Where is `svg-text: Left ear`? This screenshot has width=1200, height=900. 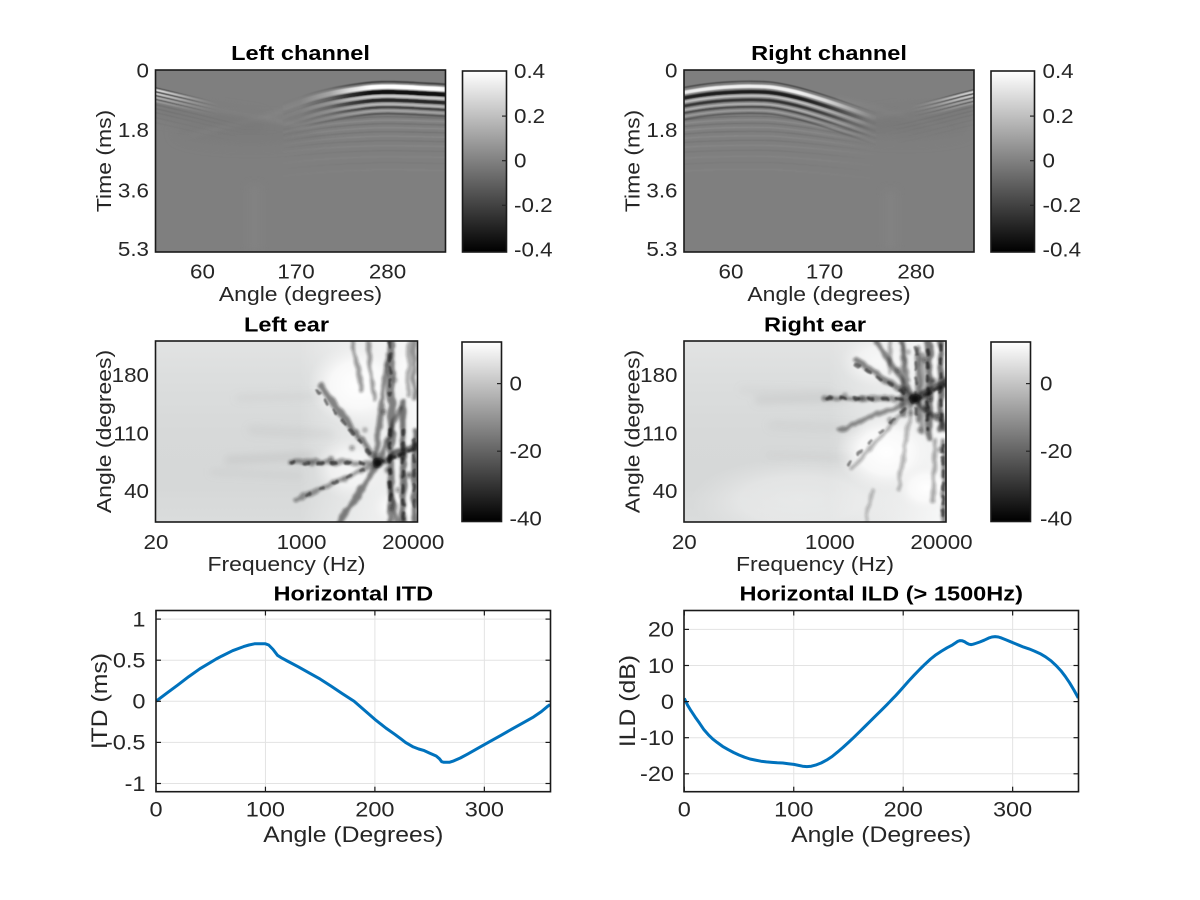 svg-text: Left ear is located at coordinates (287, 324).